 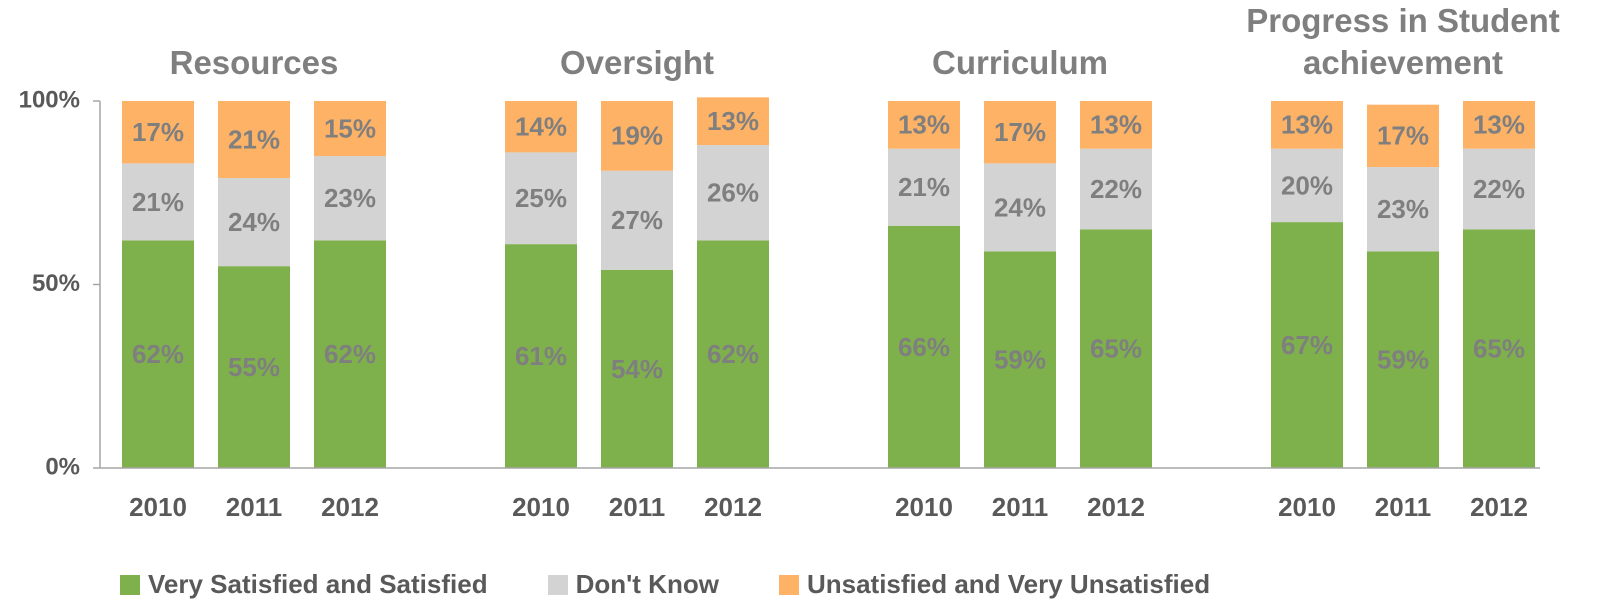 I want to click on legend-item: Don't Know, so click(x=633, y=584).